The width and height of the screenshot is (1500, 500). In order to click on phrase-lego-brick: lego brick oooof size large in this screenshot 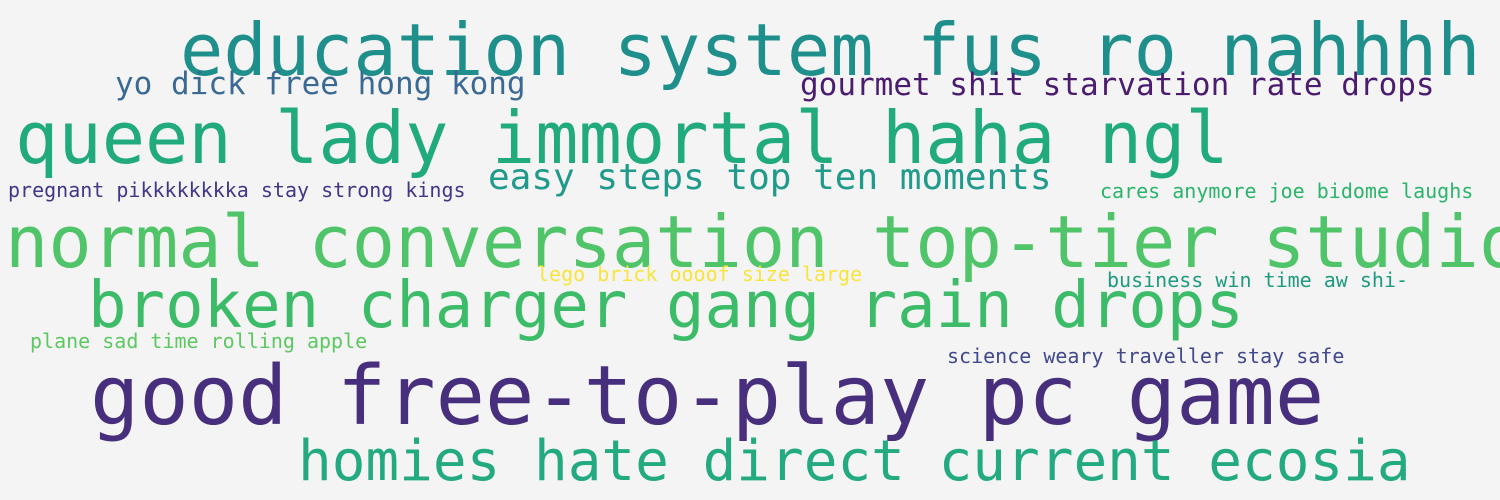, I will do `click(700, 274)`.